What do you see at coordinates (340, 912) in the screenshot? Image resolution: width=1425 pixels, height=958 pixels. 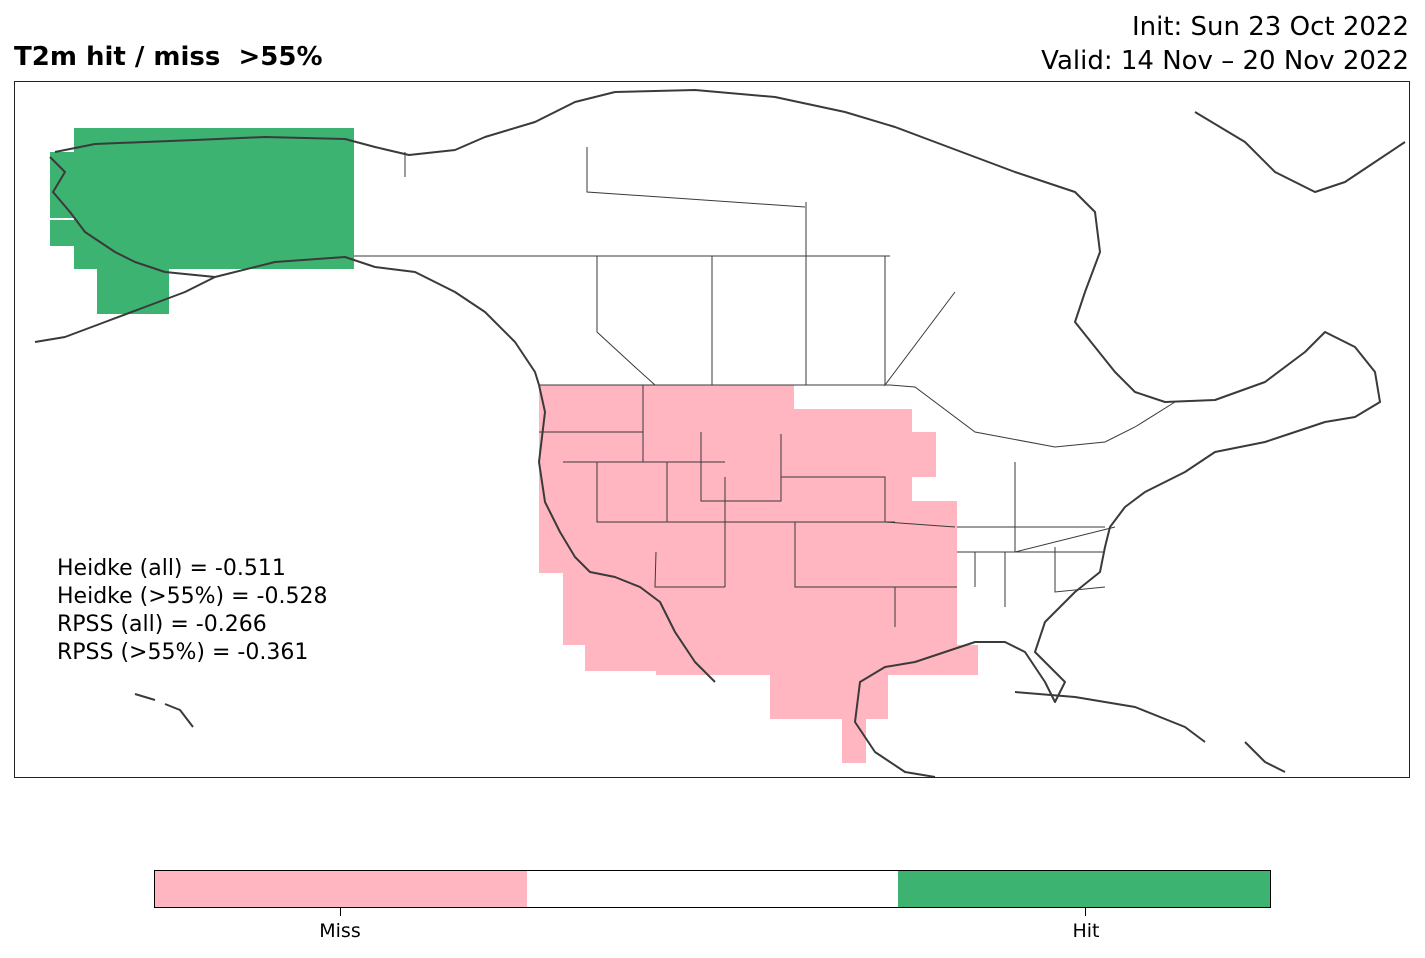 I see `legend-tick-miss` at bounding box center [340, 912].